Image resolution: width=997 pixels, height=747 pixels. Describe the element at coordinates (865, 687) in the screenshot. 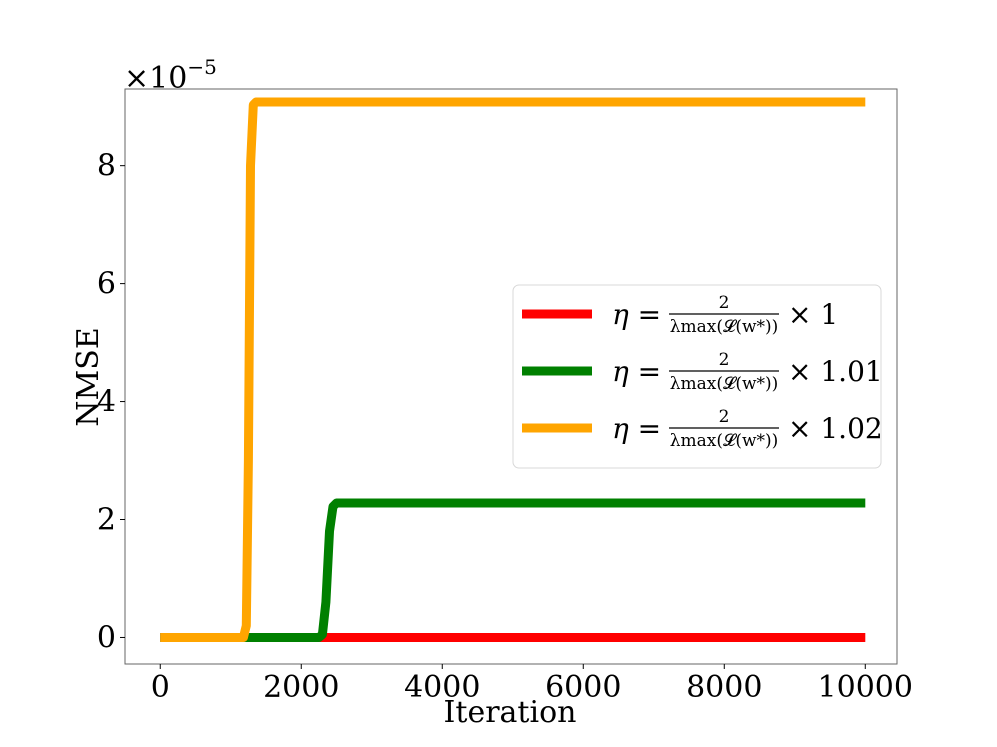

I see `x-tick-label: 10000` at that location.